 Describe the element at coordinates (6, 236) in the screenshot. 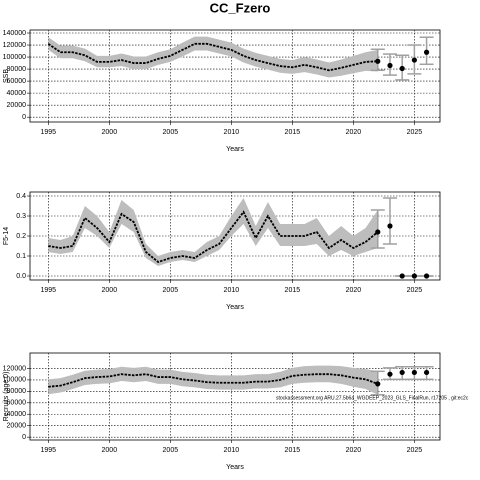

I see `y-axis-label: F5-14` at that location.